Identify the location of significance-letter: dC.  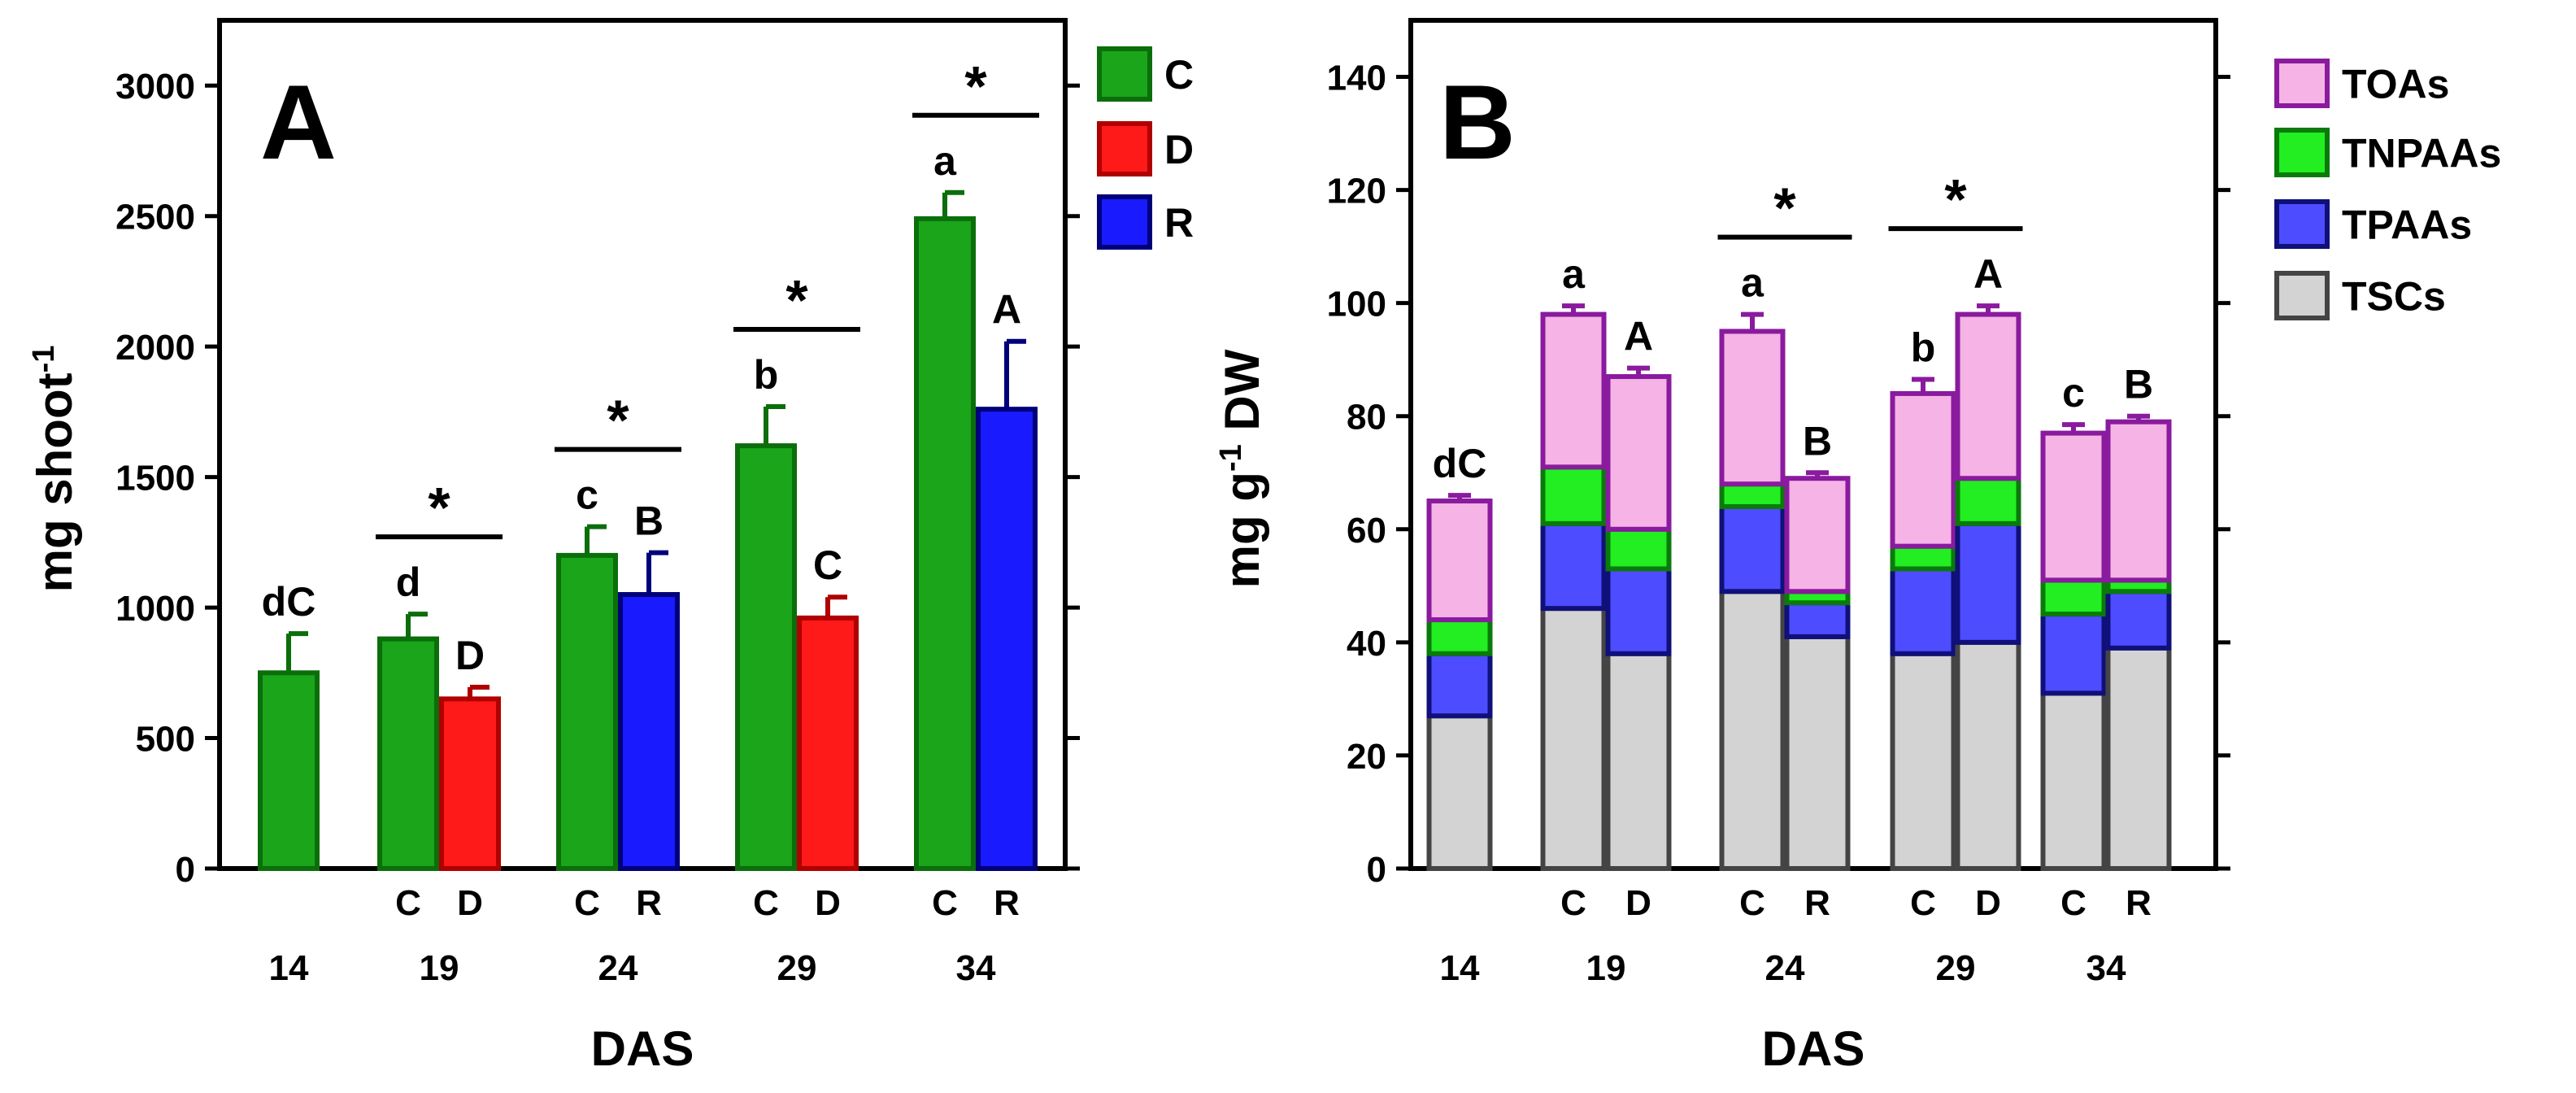
(1460, 464).